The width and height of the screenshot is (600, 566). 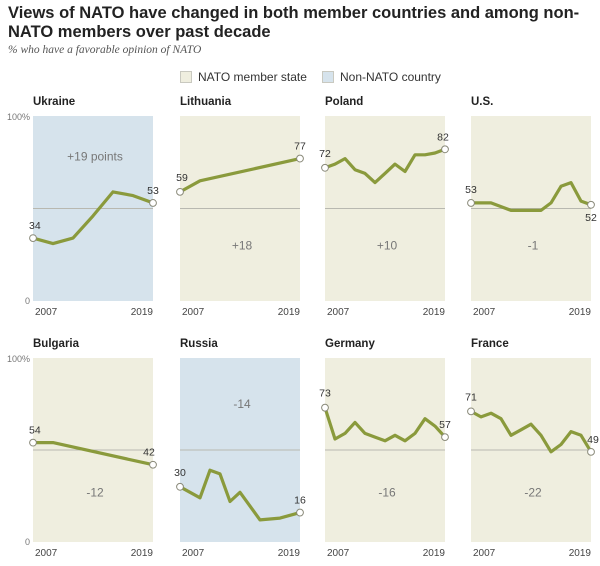 What do you see at coordinates (46, 553) in the screenshot?
I see `x-tick-start-bulgaria: 2007` at bounding box center [46, 553].